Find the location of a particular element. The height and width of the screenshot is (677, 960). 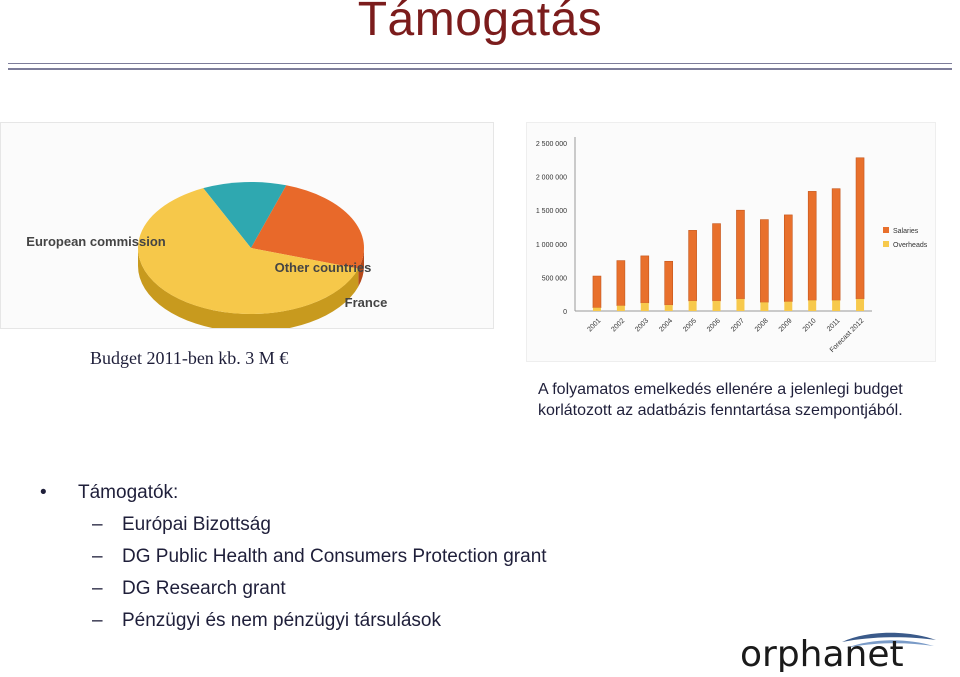

logo-swoosh-light is located at coordinates (890, 644).